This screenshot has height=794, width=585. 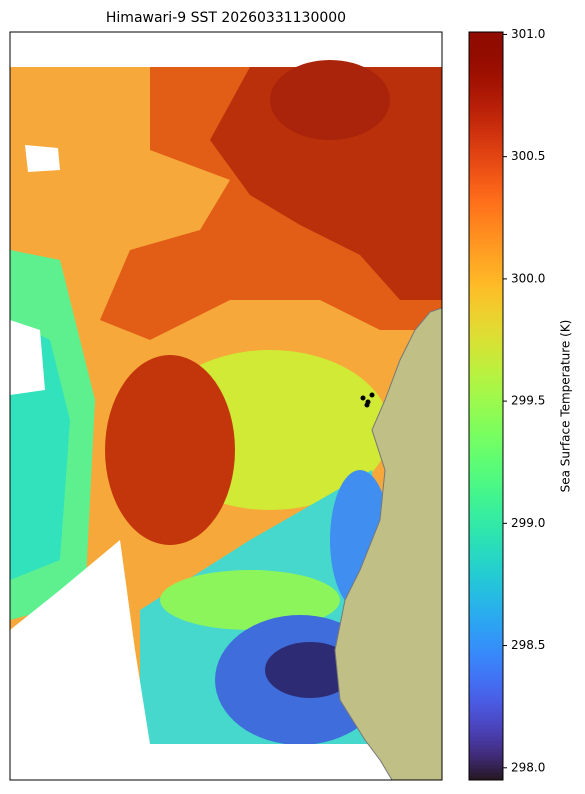 I want to click on colorbar-frame, so click(x=486, y=406).